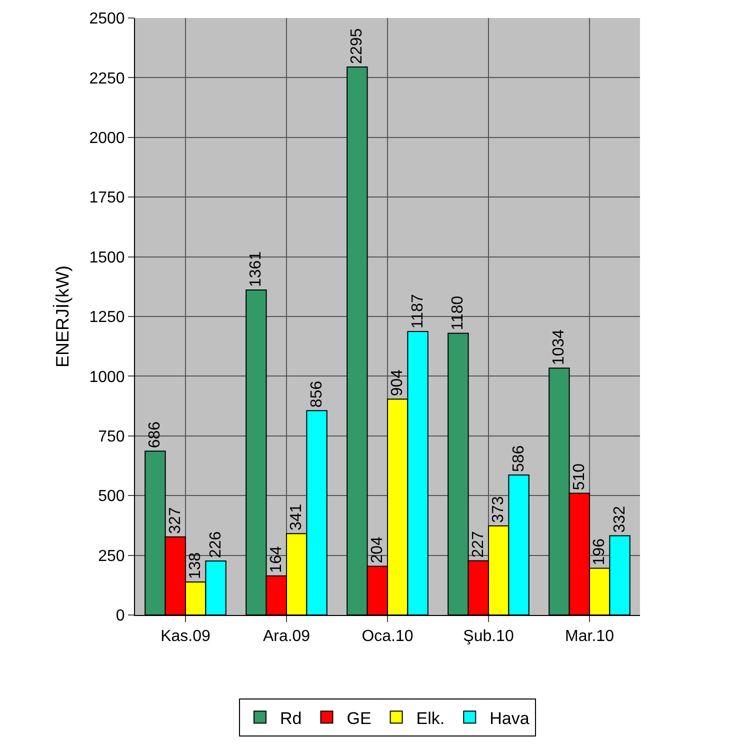 Image resolution: width=732 pixels, height=749 pixels. I want to click on data-label: 204, so click(377, 550).